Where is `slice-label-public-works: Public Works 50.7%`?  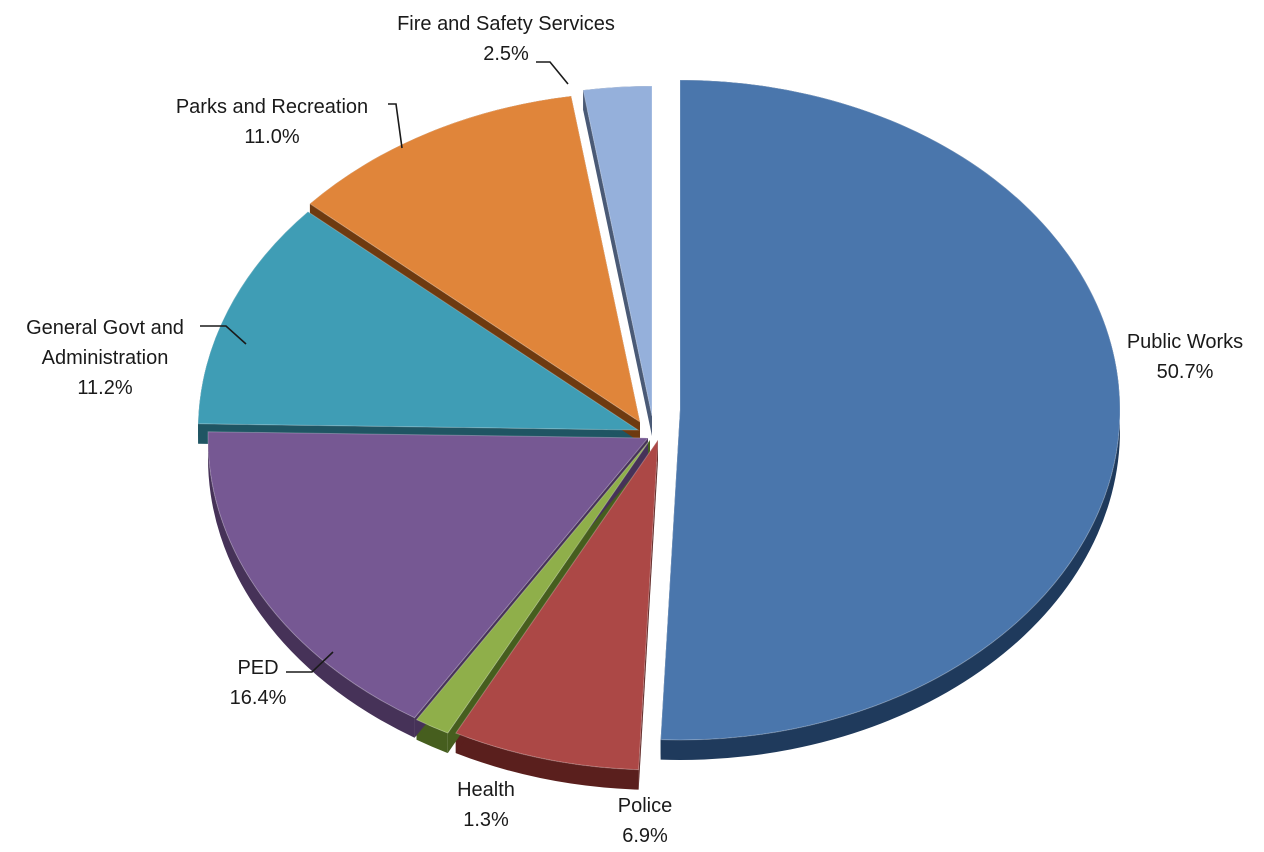 slice-label-public-works: Public Works 50.7% is located at coordinates (1185, 357).